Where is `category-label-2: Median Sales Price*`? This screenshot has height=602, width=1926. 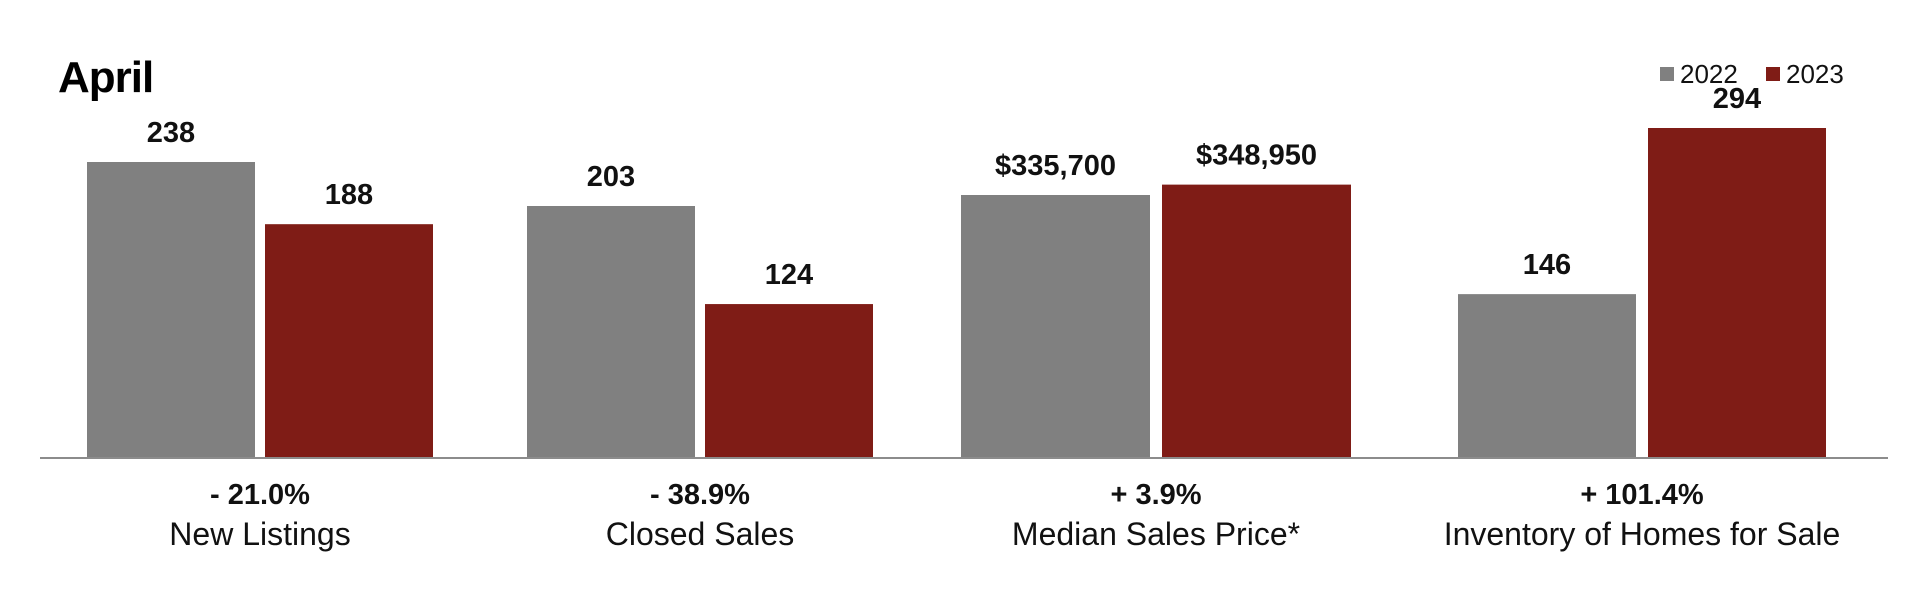
category-label-2: Median Sales Price* is located at coordinates (1156, 534).